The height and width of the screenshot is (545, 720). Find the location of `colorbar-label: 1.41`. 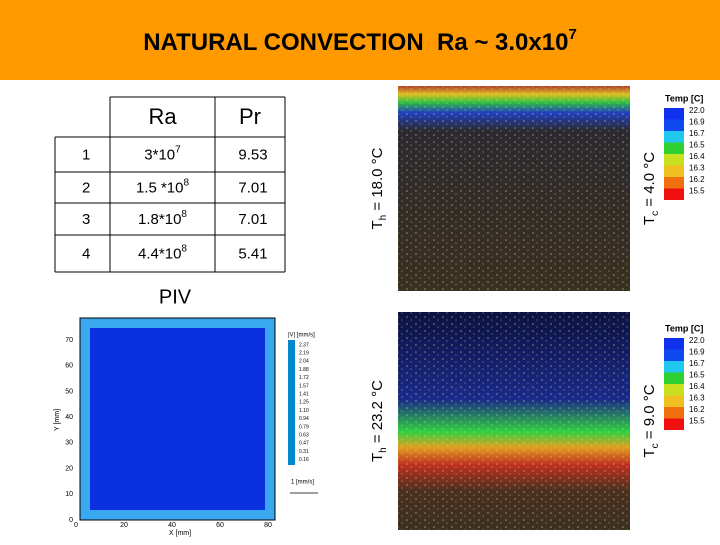

colorbar-label: 1.41 is located at coordinates (304, 395).